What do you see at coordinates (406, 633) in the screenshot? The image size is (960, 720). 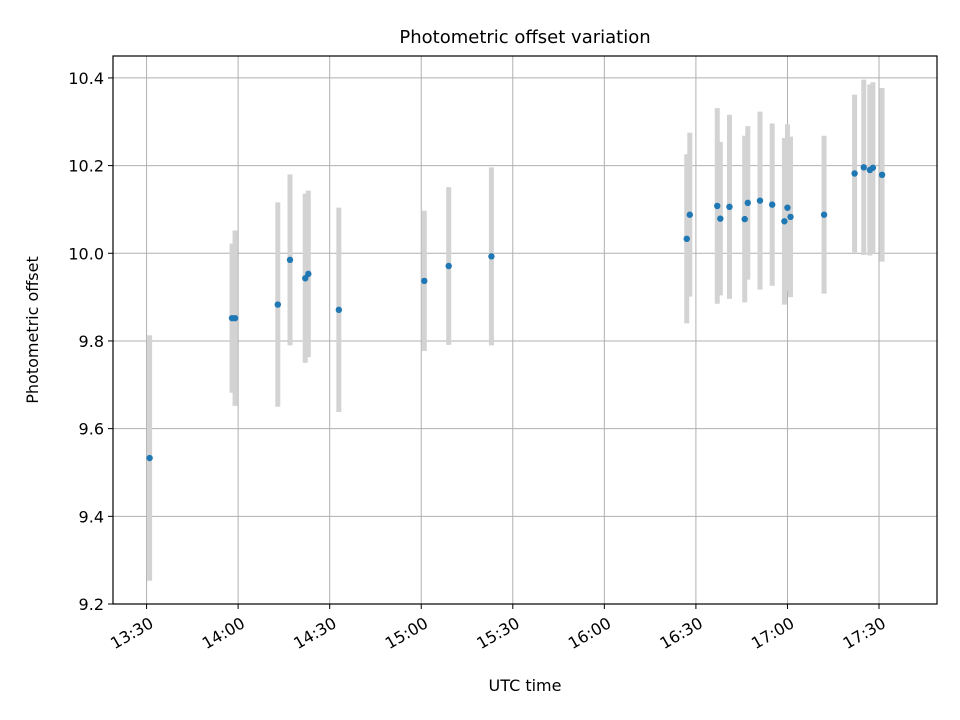 I see `x-tick-label: 15:00` at bounding box center [406, 633].